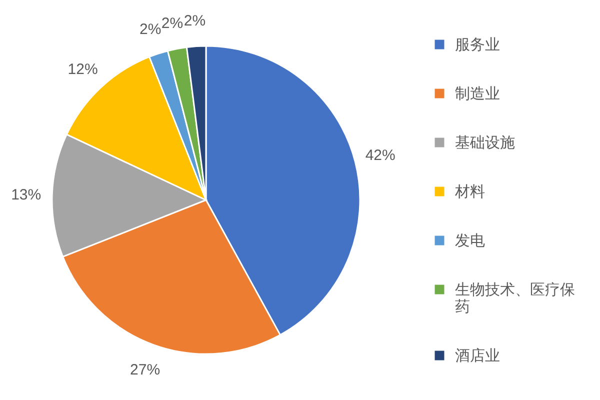 This screenshot has width=600, height=400. What do you see at coordinates (83, 69) in the screenshot?
I see `data-label: 12%` at bounding box center [83, 69].